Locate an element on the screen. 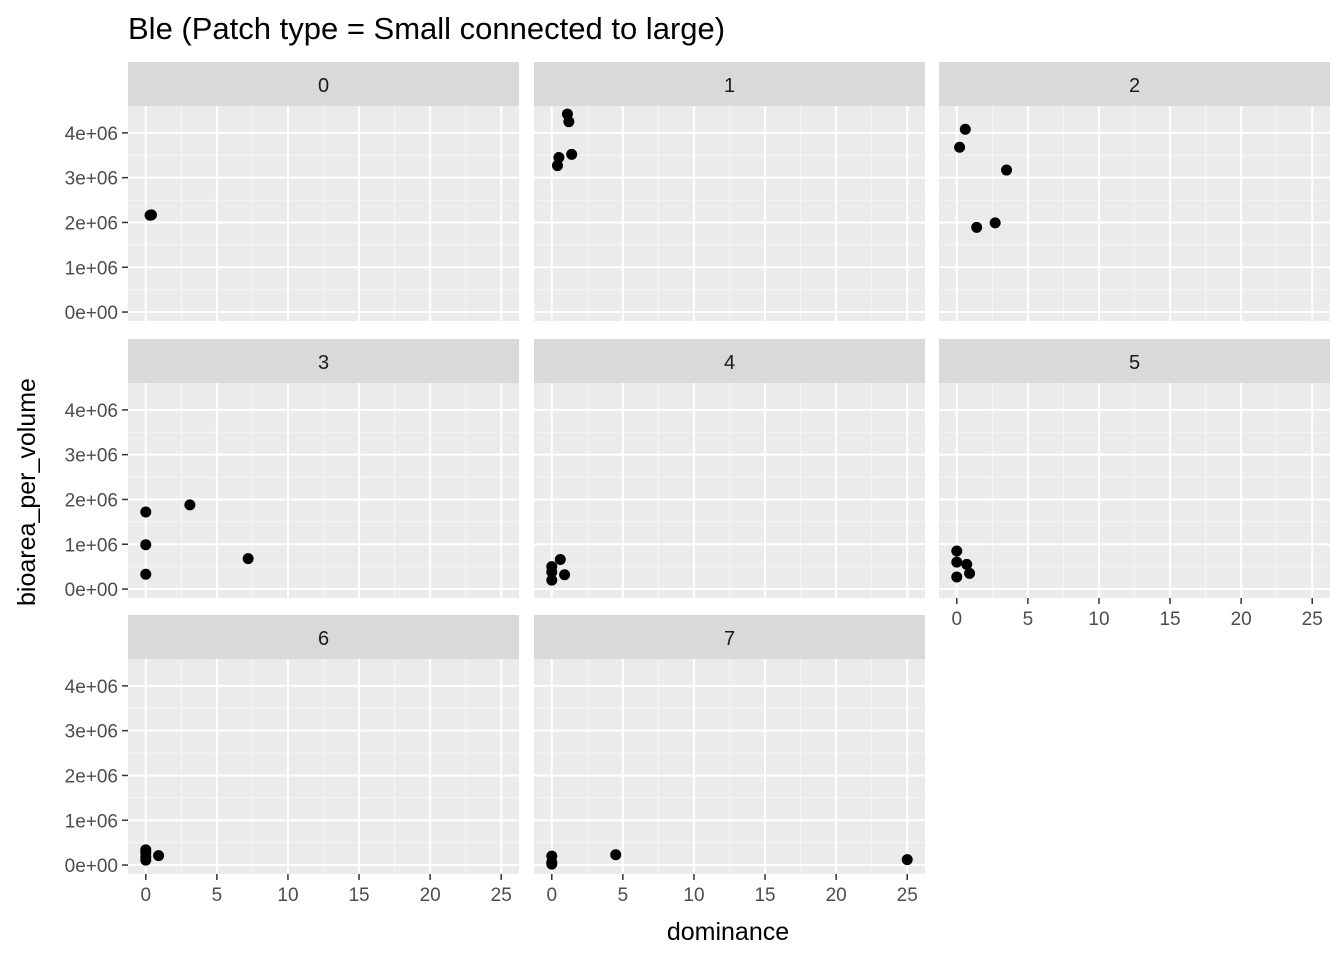  facet-strip-label: 7 is located at coordinates (729, 639).